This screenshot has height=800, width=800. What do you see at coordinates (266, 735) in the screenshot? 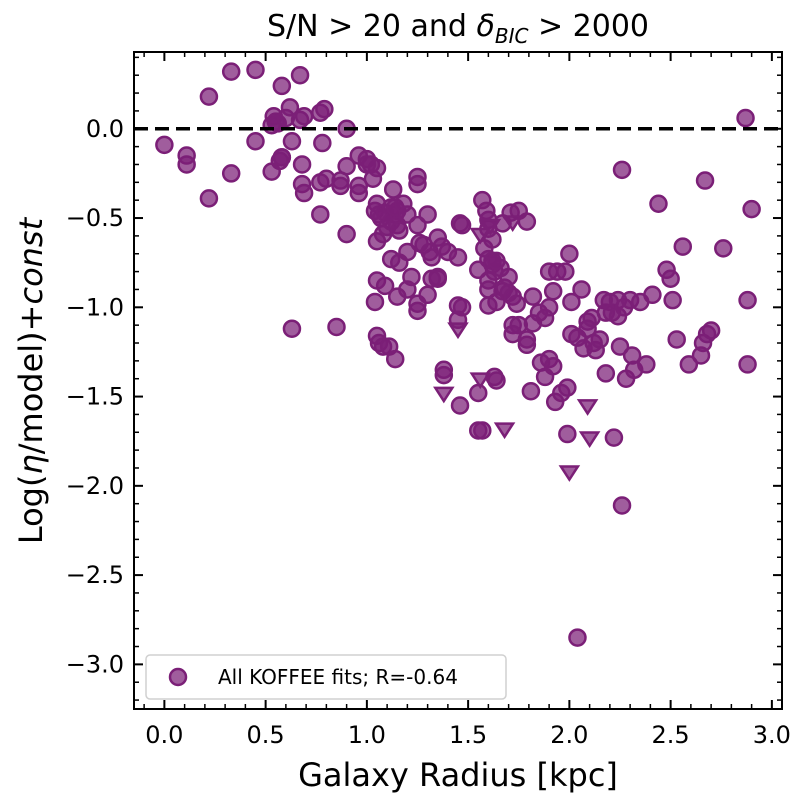
I see `x-tick-label: 0.5` at bounding box center [266, 735].